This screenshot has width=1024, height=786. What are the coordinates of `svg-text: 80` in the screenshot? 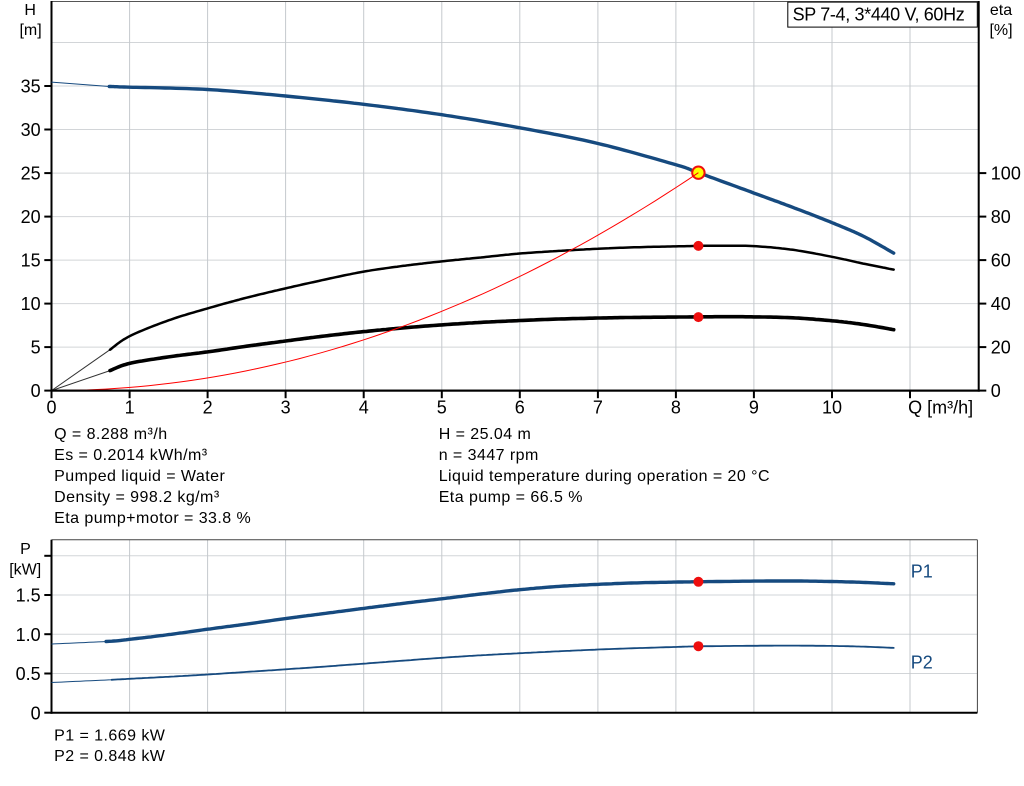 It's located at (1001, 217).